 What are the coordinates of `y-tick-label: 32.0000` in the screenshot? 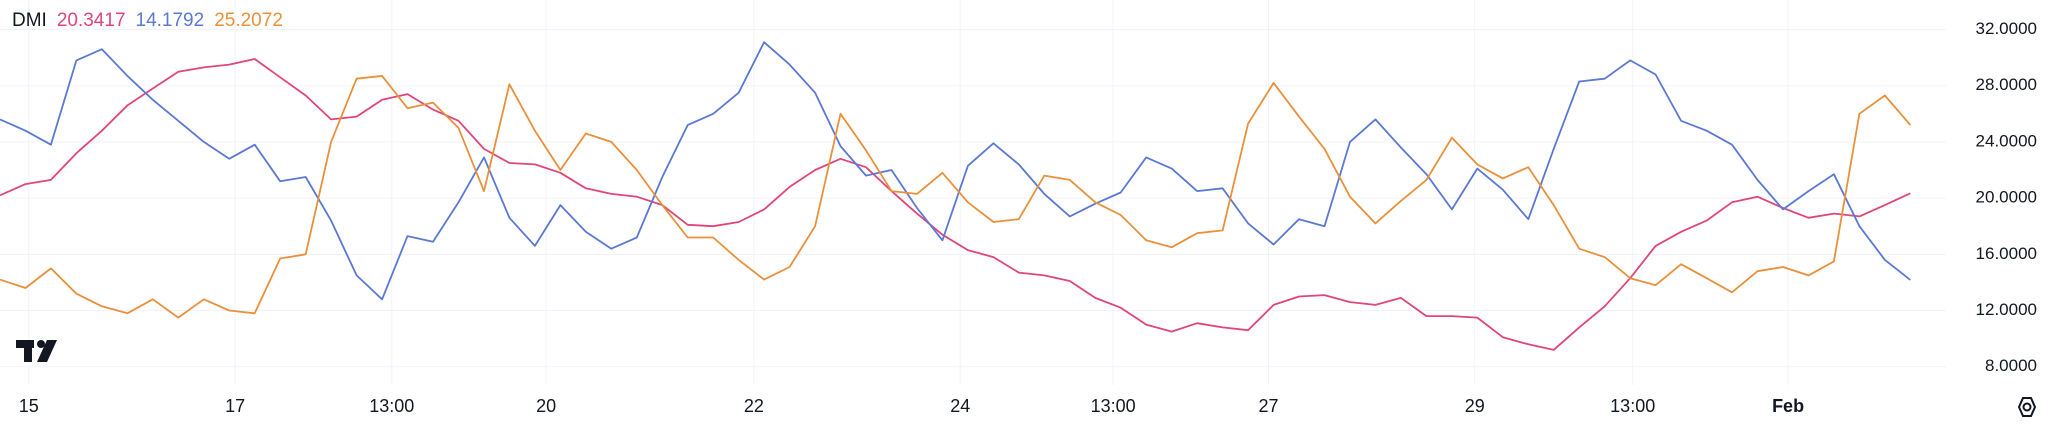 It's located at (2006, 28).